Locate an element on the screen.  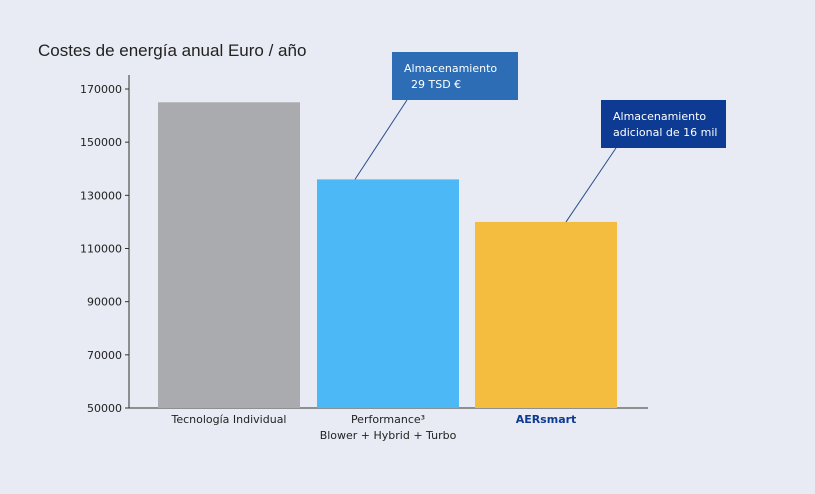
y-tick-label: 90000 is located at coordinates (104, 302).